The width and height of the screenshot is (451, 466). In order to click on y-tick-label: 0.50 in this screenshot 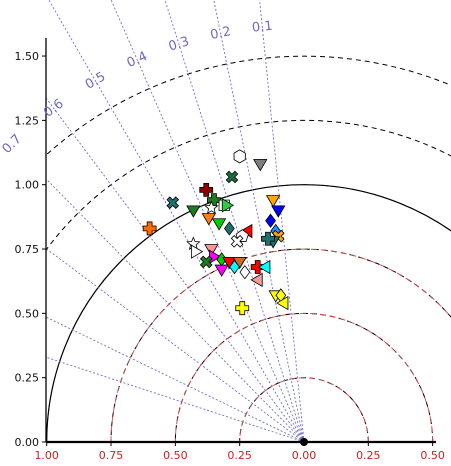, I will do `click(27, 313)`.